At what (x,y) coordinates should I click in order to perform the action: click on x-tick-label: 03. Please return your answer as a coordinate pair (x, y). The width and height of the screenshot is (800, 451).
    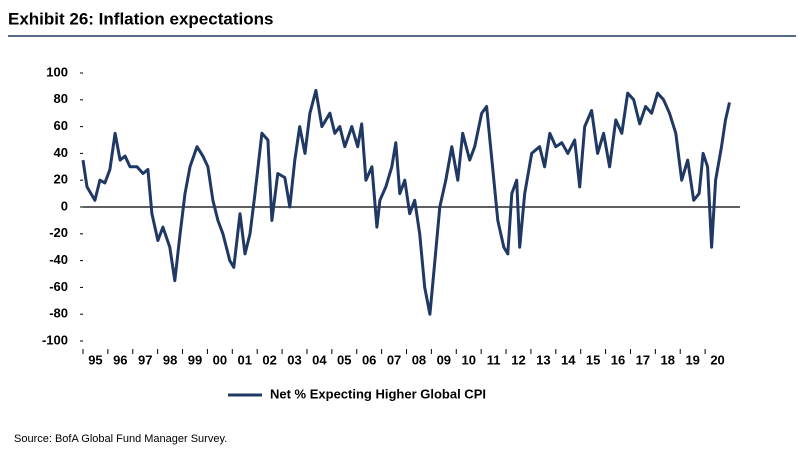
    Looking at the image, I should click on (294, 359).